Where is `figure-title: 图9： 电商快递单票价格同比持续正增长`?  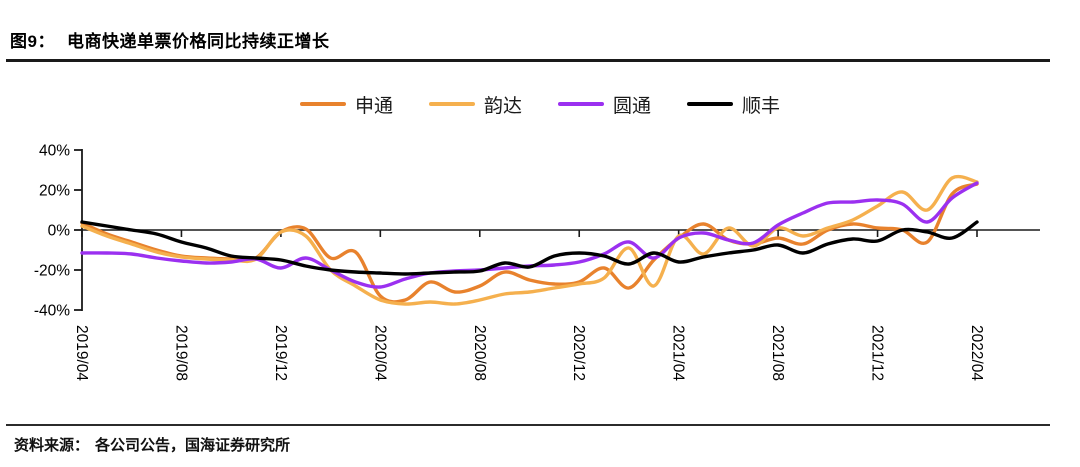
figure-title: 图9： 电商快递单票价格同比持续正增长 is located at coordinates (169, 39).